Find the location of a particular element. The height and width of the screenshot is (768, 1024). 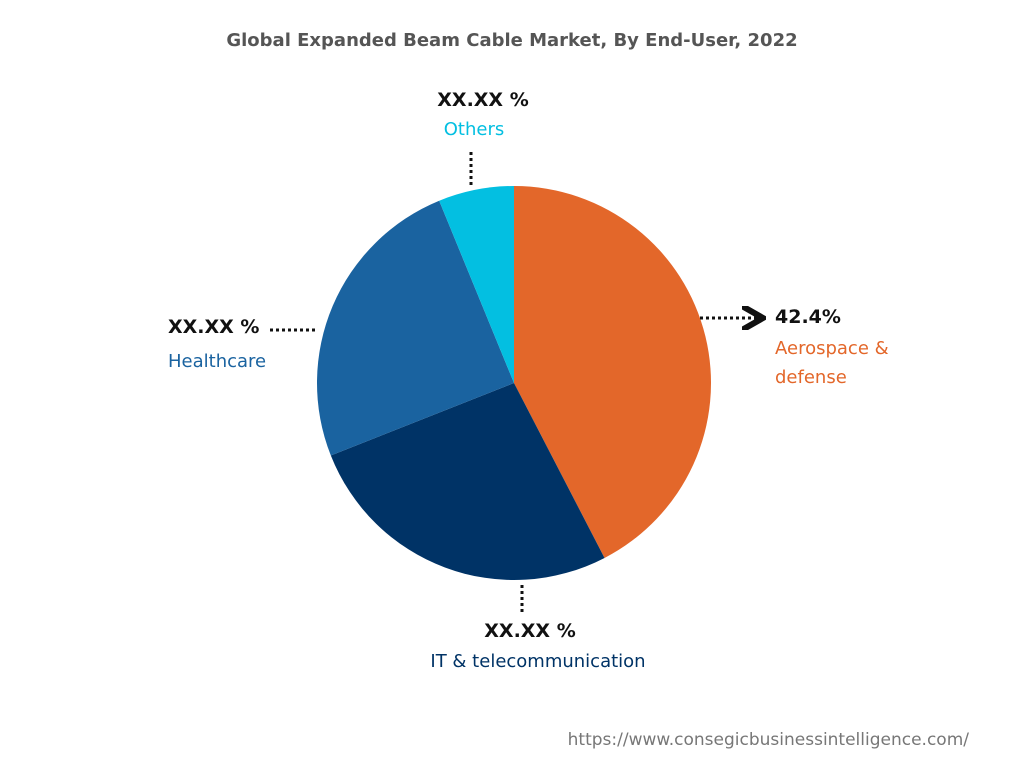

category-label: Healthcare is located at coordinates (217, 361).